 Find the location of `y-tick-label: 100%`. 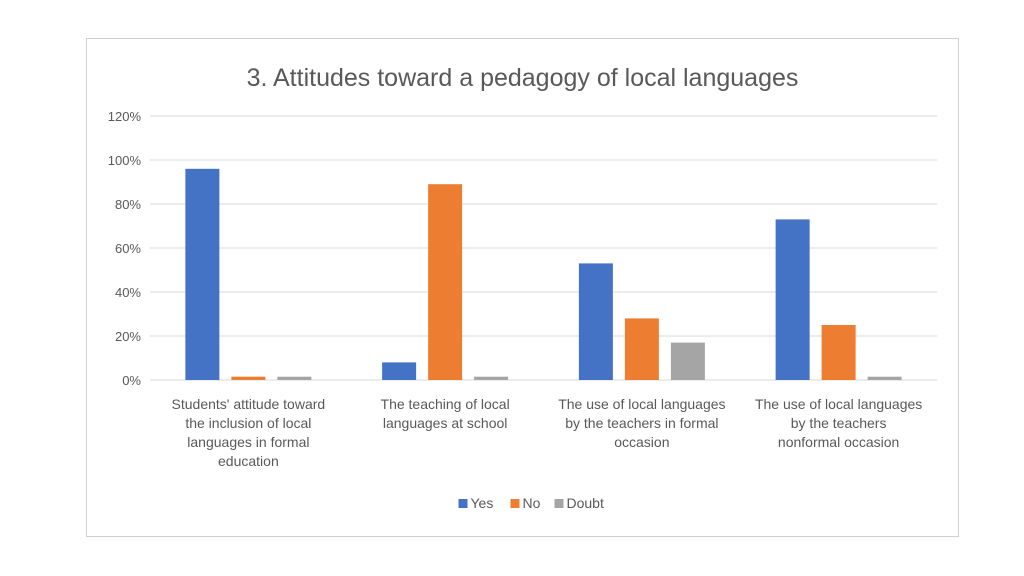

y-tick-label: 100% is located at coordinates (125, 160).